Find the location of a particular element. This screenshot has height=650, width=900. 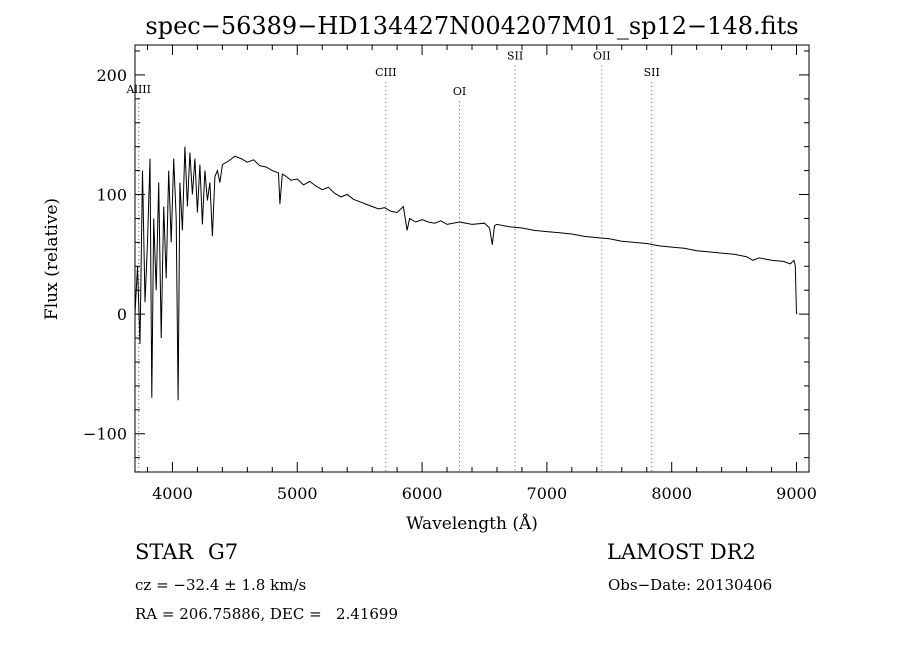

y-tick-label: 0 is located at coordinates (122, 314).